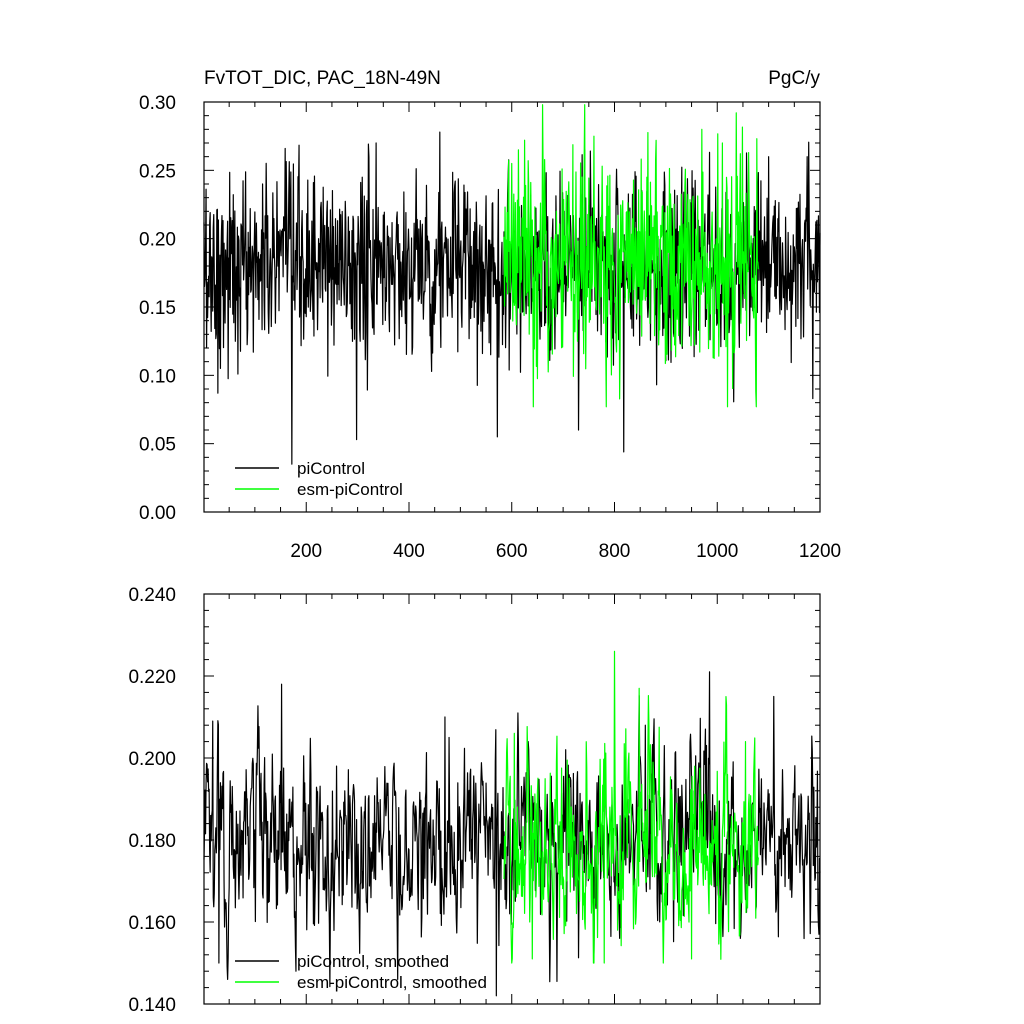 The width and height of the screenshot is (1024, 1024). Describe the element at coordinates (152, 923) in the screenshot. I see `y-tick-label: 0.160` at that location.